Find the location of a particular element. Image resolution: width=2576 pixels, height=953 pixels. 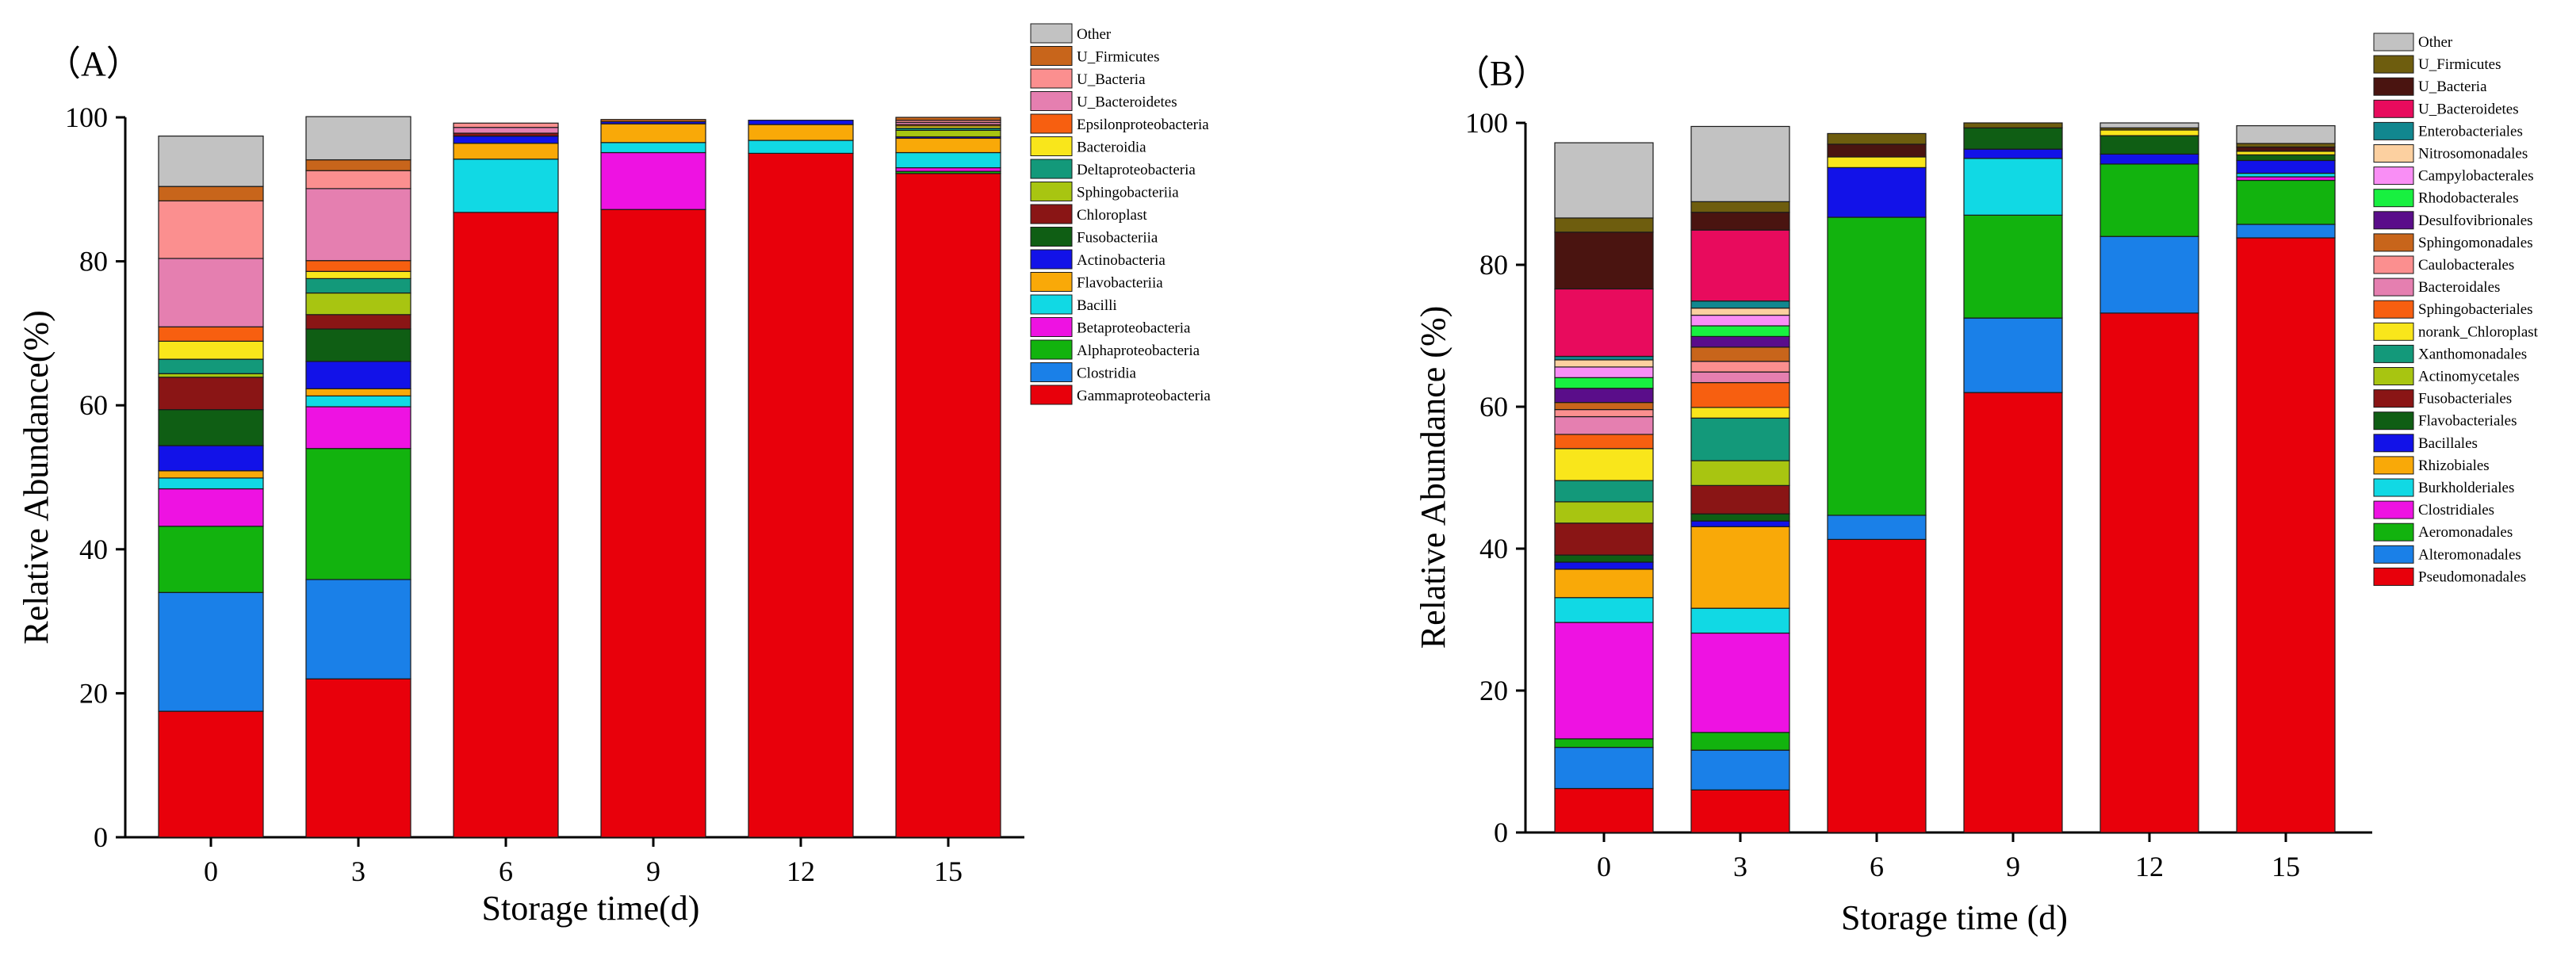

panel-a-legend-label: Clostridia is located at coordinates (1107, 374).